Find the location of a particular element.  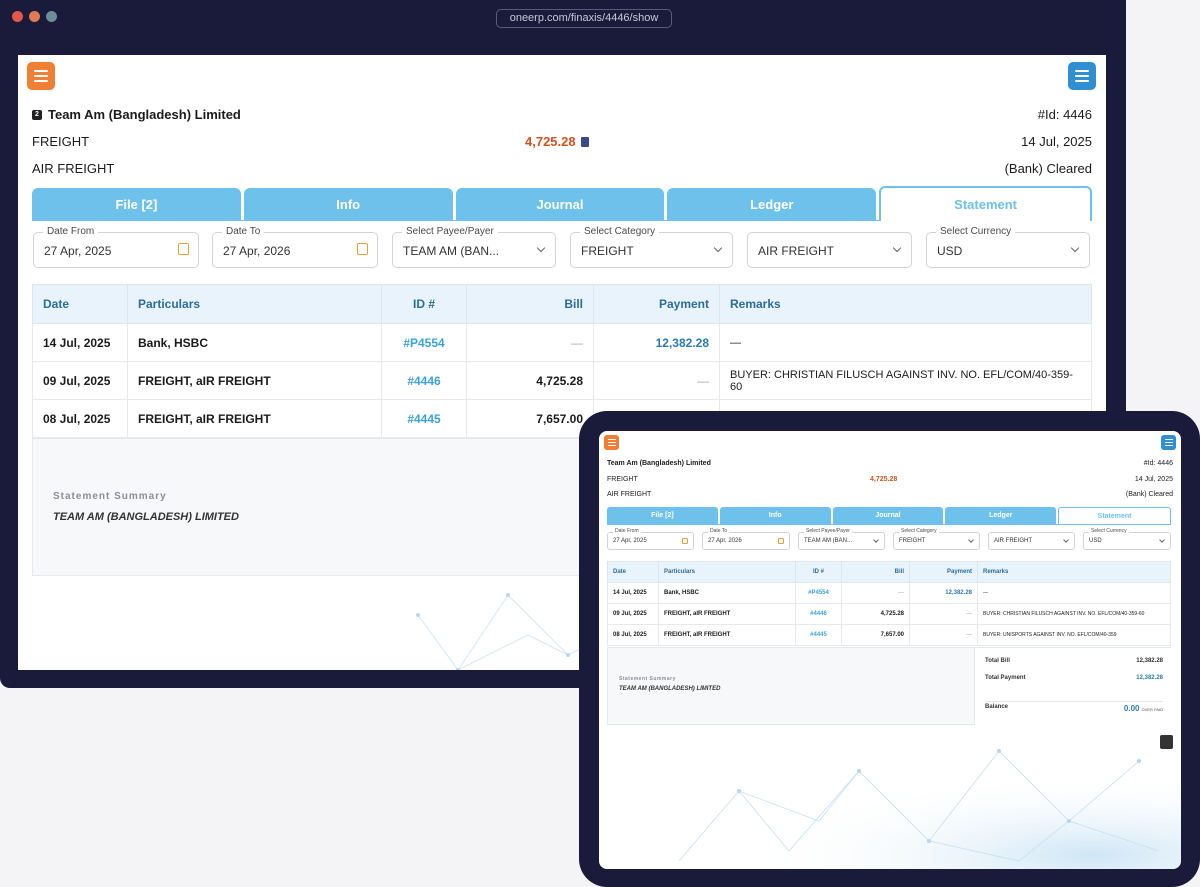

calculator-icon is located at coordinates (584, 141).